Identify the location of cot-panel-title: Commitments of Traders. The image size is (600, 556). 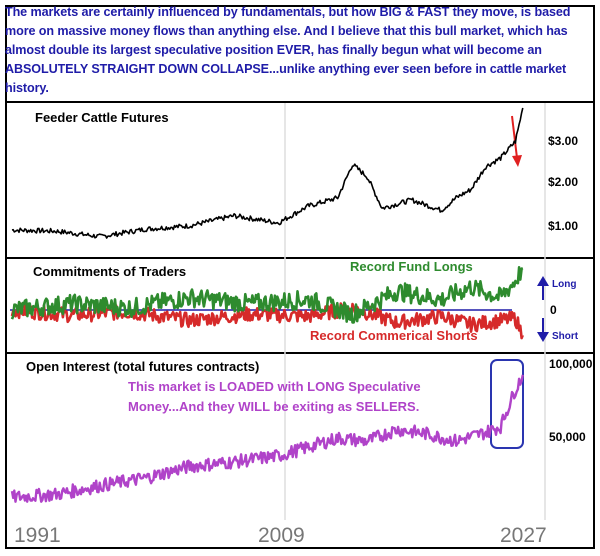
(109, 271).